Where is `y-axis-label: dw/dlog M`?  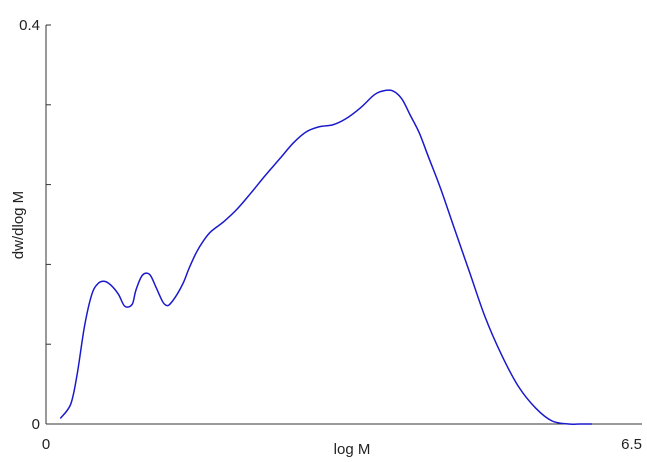 y-axis-label: dw/dlog M is located at coordinates (18, 225).